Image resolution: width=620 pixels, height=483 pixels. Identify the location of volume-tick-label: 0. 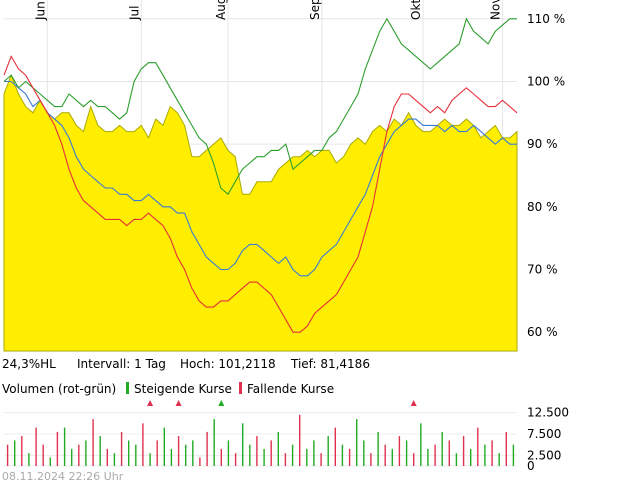
(531, 466).